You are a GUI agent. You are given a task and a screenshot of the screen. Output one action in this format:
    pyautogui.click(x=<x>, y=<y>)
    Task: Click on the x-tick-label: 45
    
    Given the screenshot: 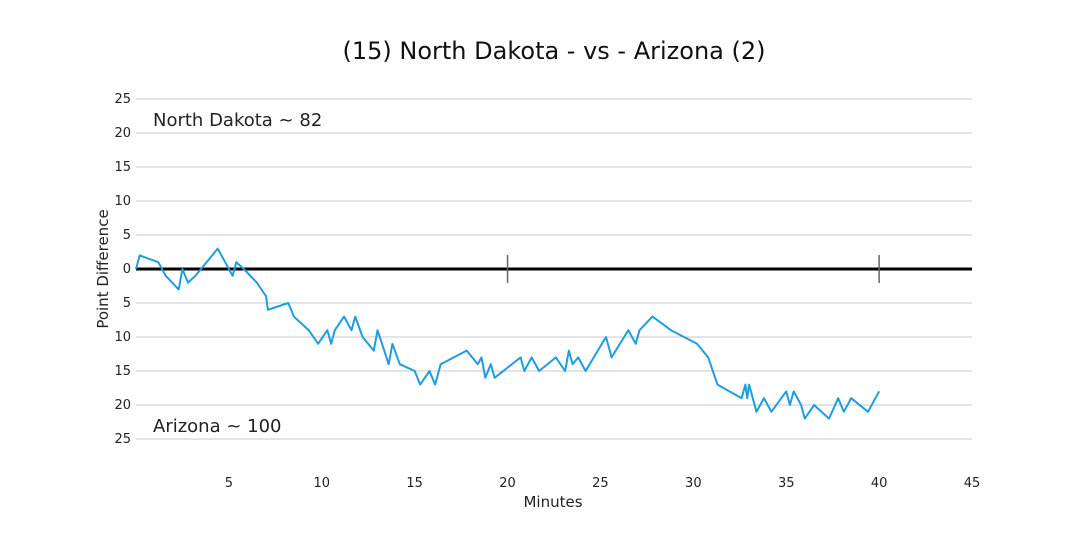 What is the action you would take?
    pyautogui.click(x=972, y=483)
    